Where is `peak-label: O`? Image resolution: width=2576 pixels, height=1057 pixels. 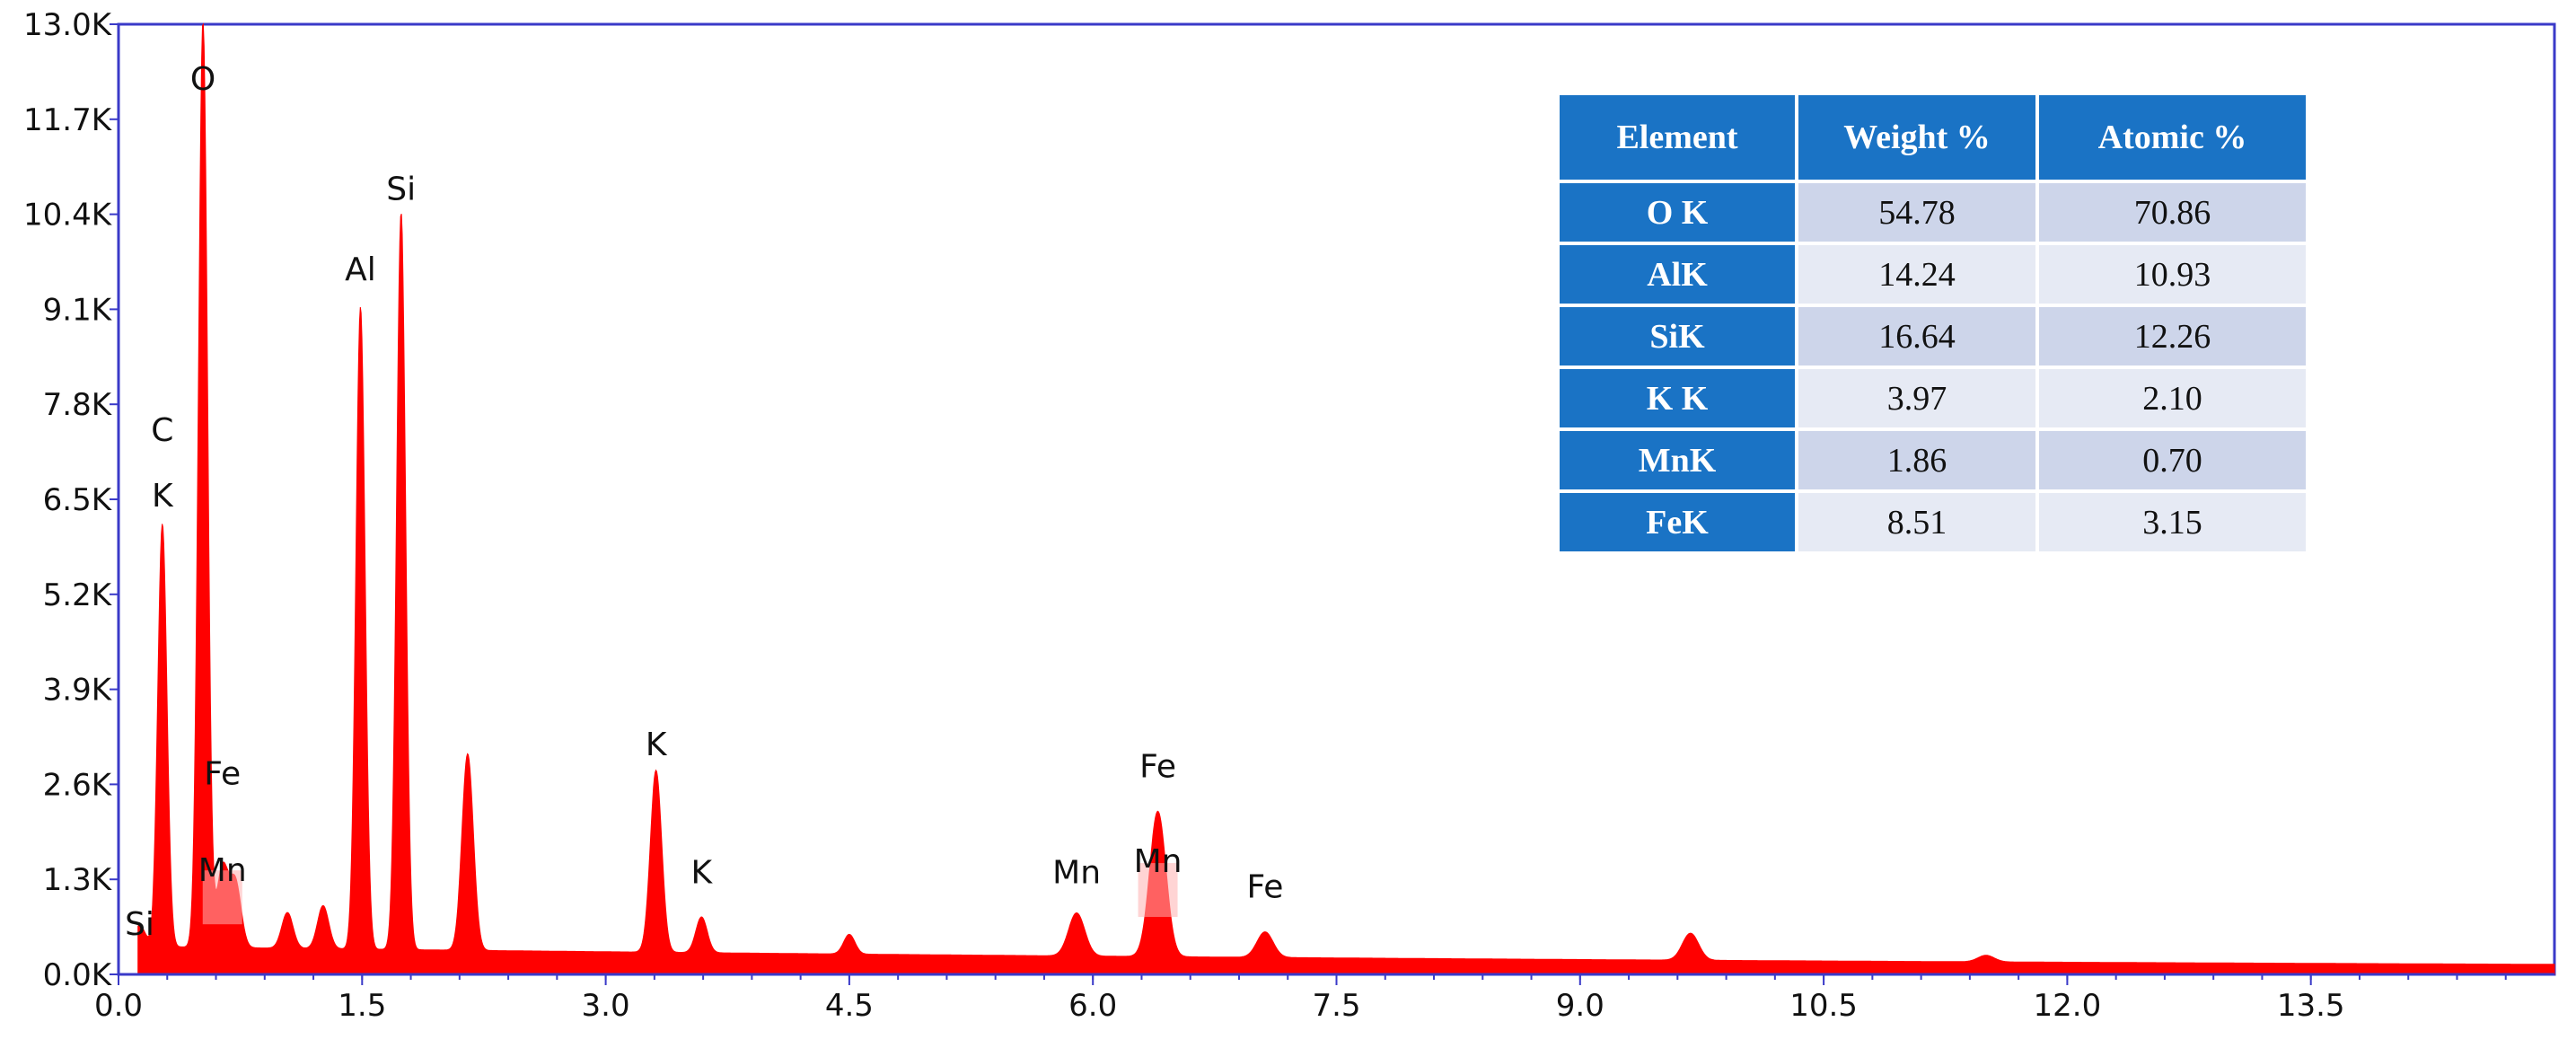
peak-label: O is located at coordinates (202, 80).